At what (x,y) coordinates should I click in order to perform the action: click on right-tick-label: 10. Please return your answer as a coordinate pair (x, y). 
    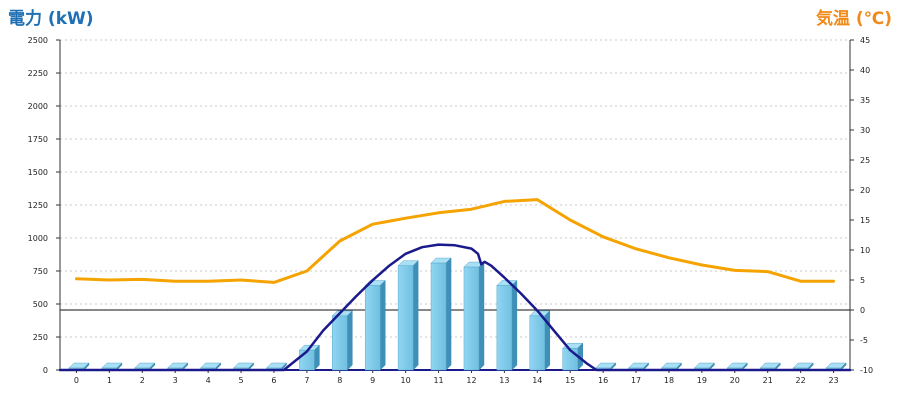
    Looking at the image, I should click on (865, 250).